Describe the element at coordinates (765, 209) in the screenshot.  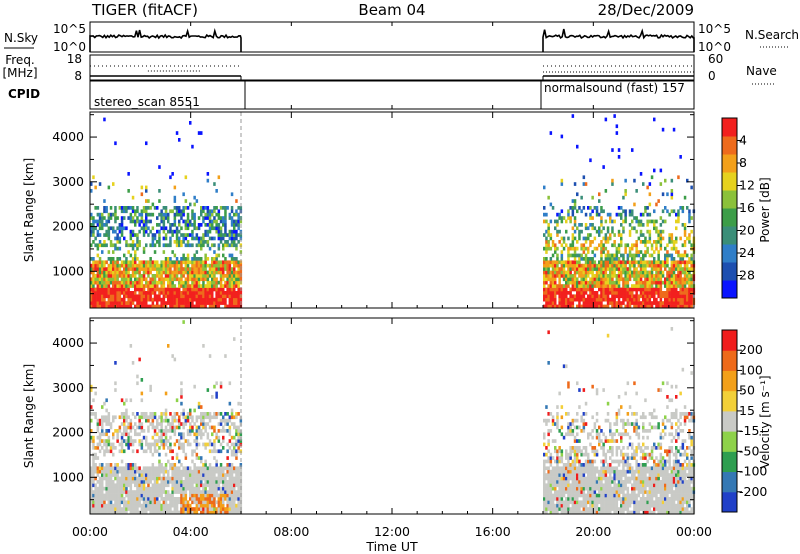
I see `power-colorbar-label: Power [dB]` at that location.